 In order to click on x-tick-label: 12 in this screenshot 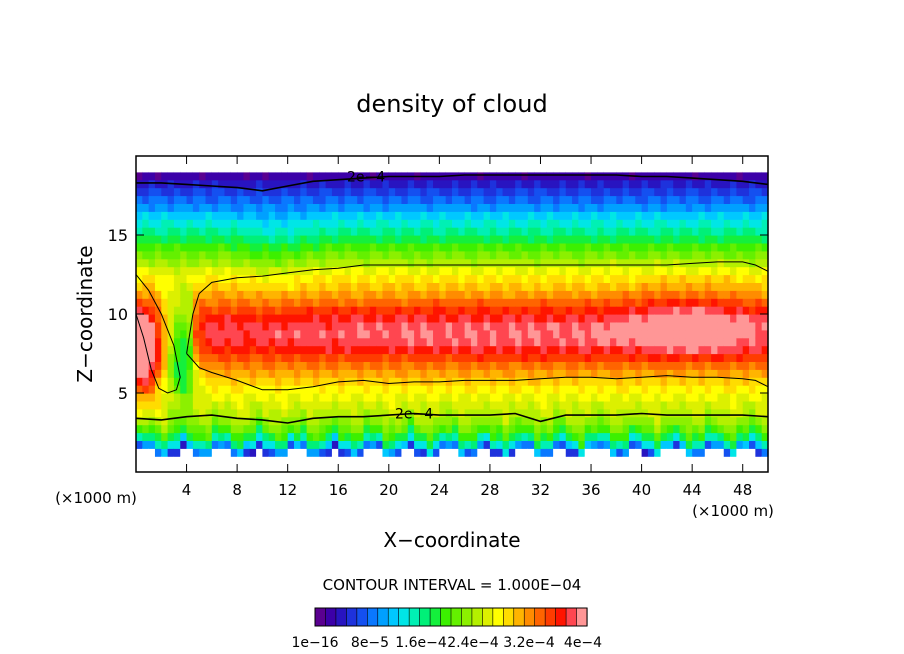, I will do `click(287, 490)`.